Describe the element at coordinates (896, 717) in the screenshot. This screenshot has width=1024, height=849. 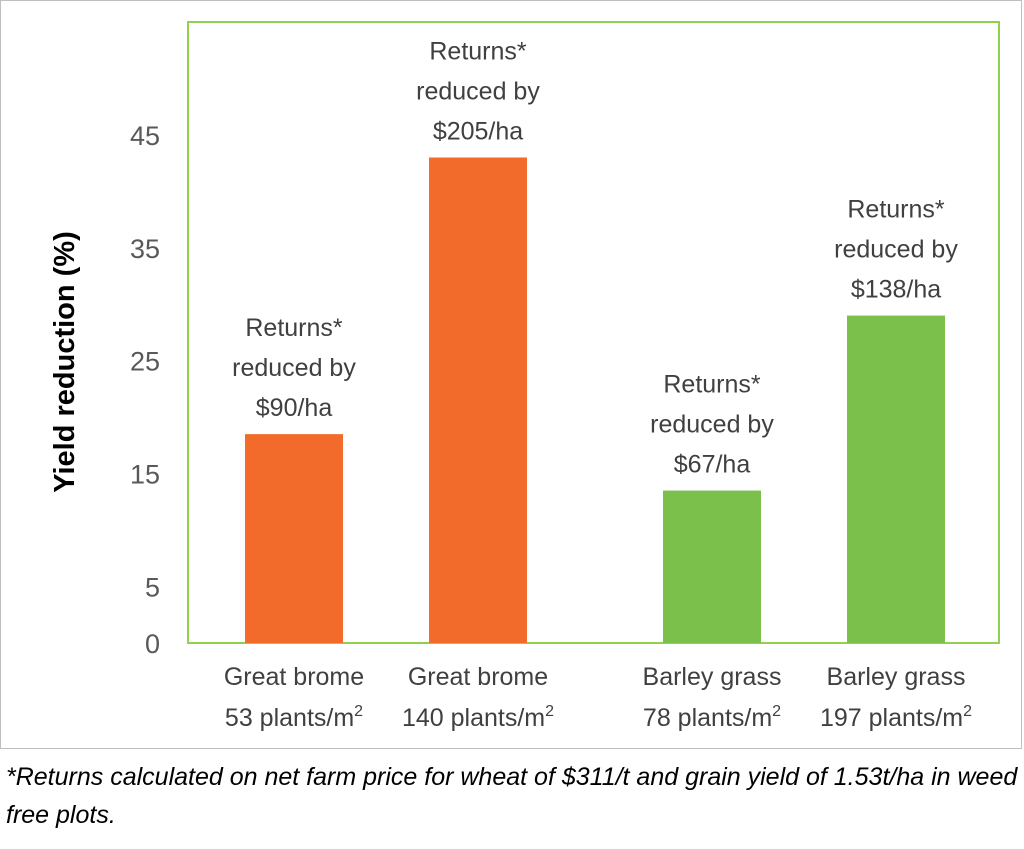
I see `category-label-line2: 197 plants/m2` at that location.